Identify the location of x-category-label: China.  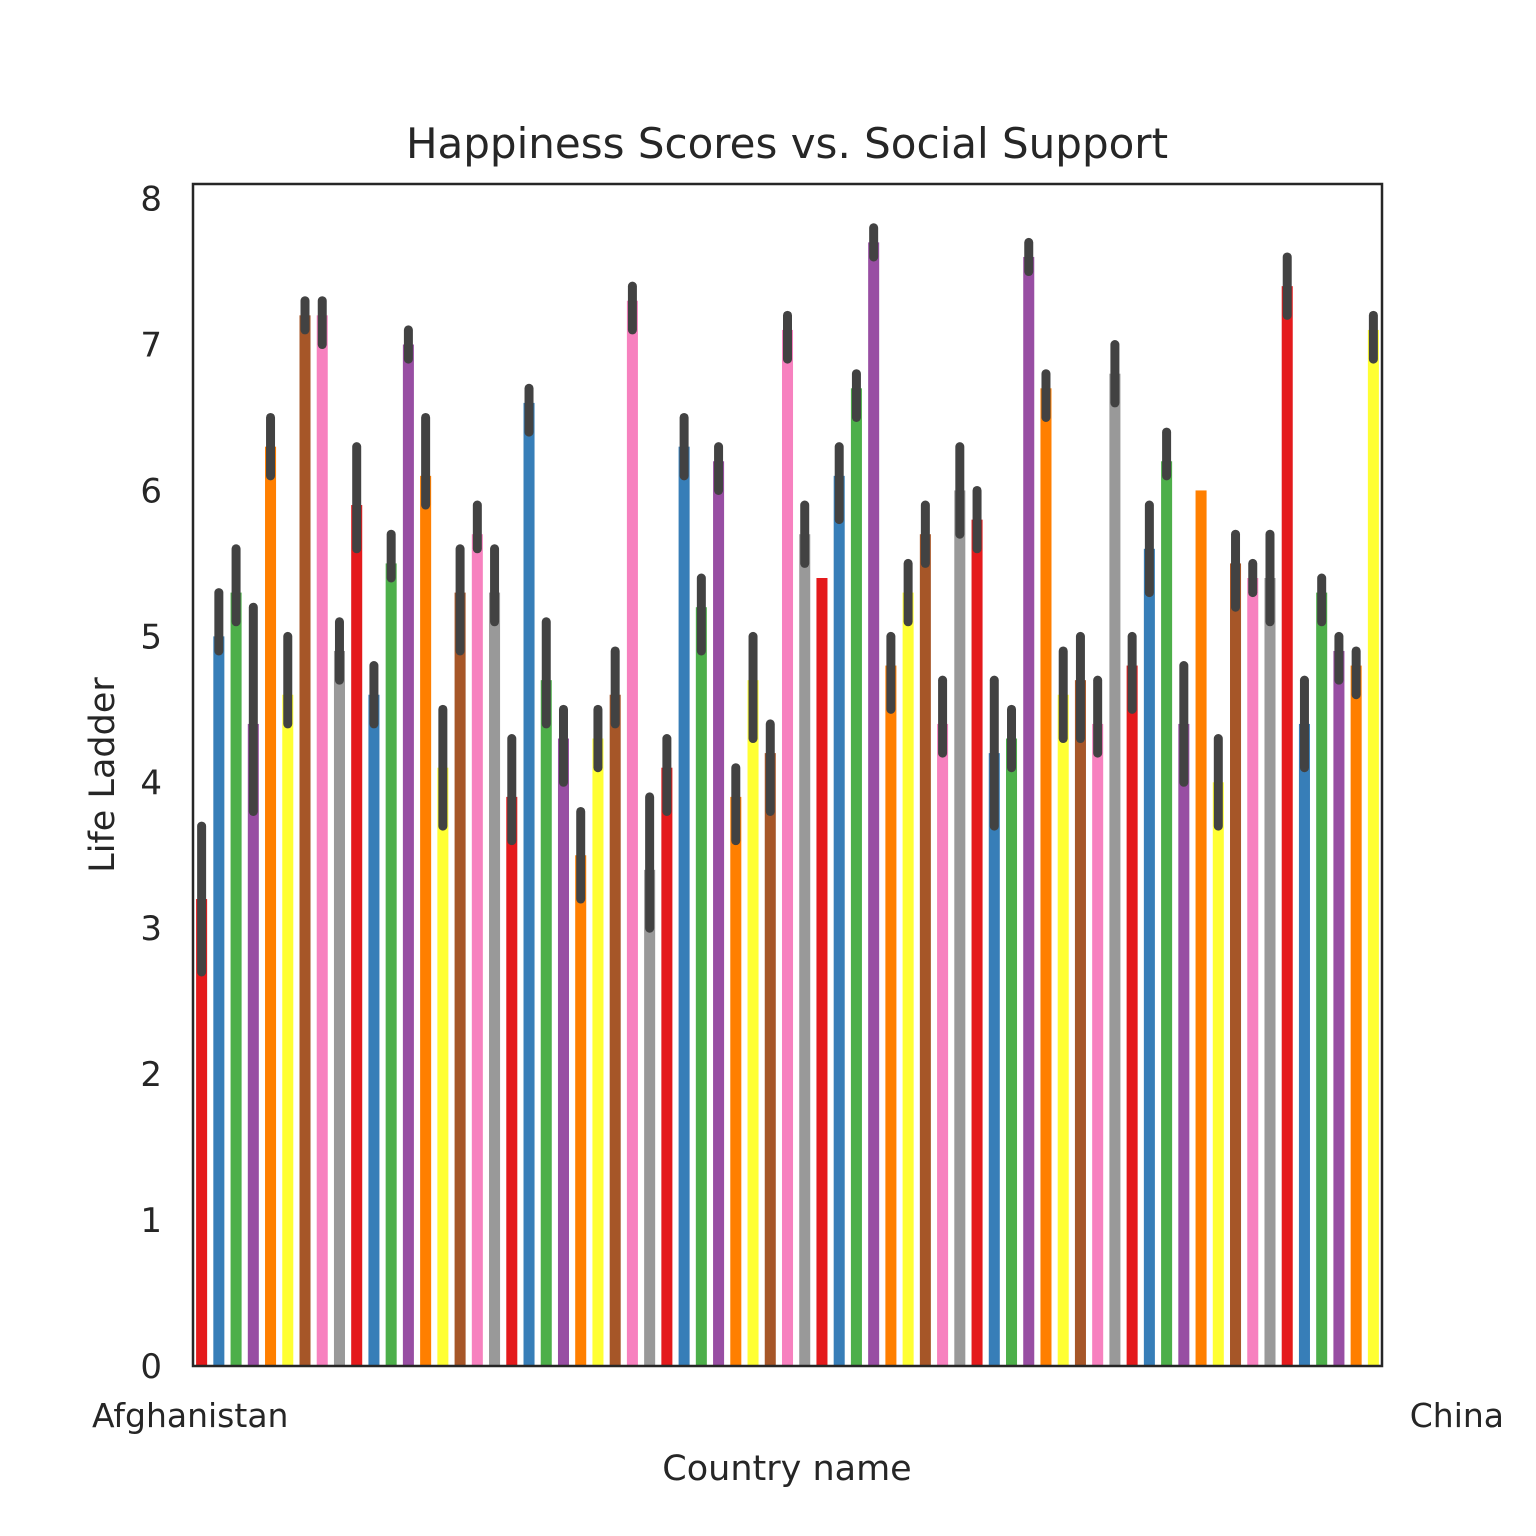
(1457, 1415).